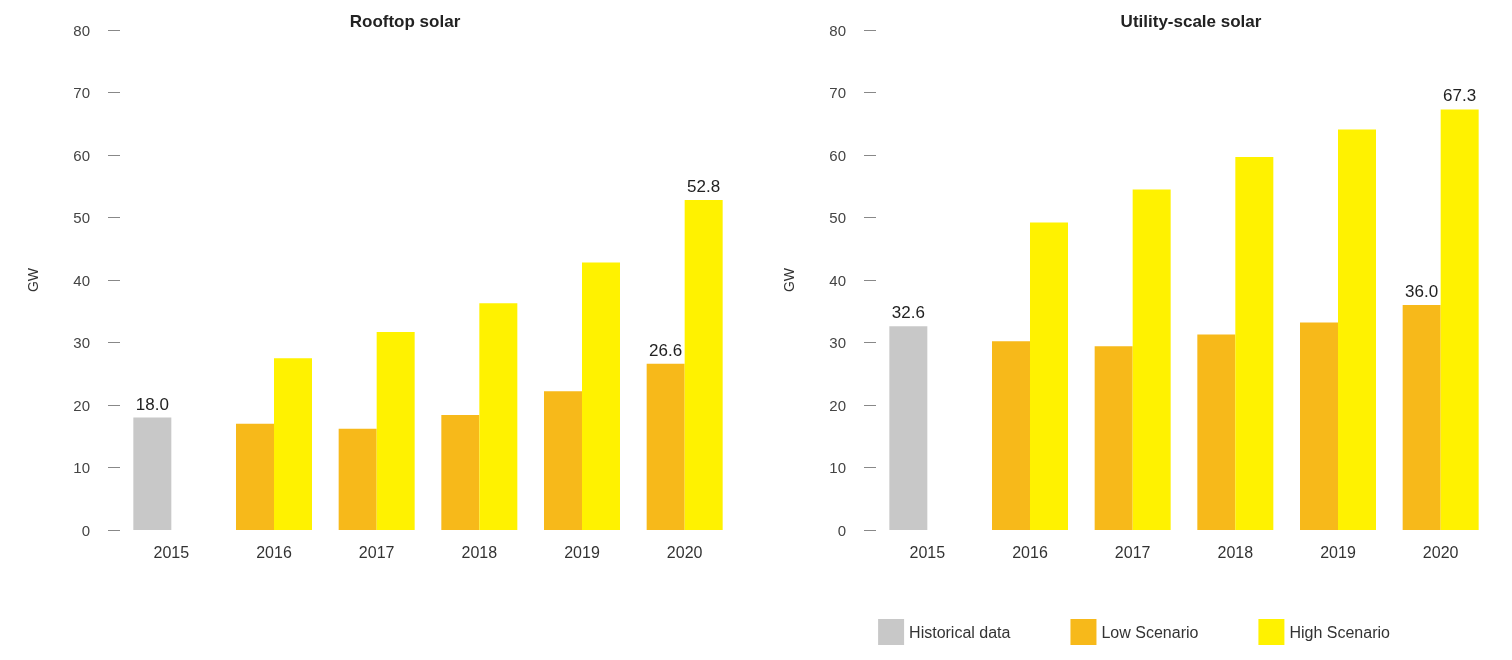 This screenshot has width=1512, height=660. What do you see at coordinates (1150, 632) in the screenshot?
I see `legend-label: Low Scenario` at bounding box center [1150, 632].